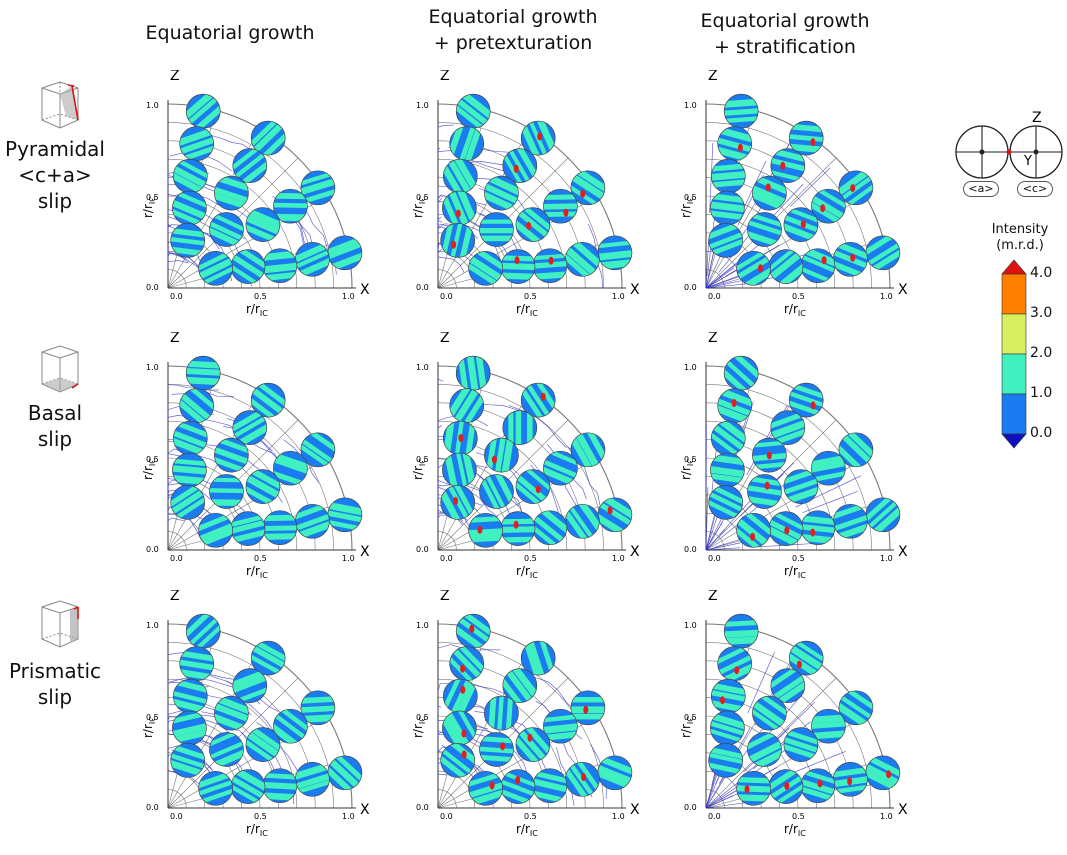 The image size is (1067, 855). I want to click on pf-key-c-label: <c>, so click(1035, 189).